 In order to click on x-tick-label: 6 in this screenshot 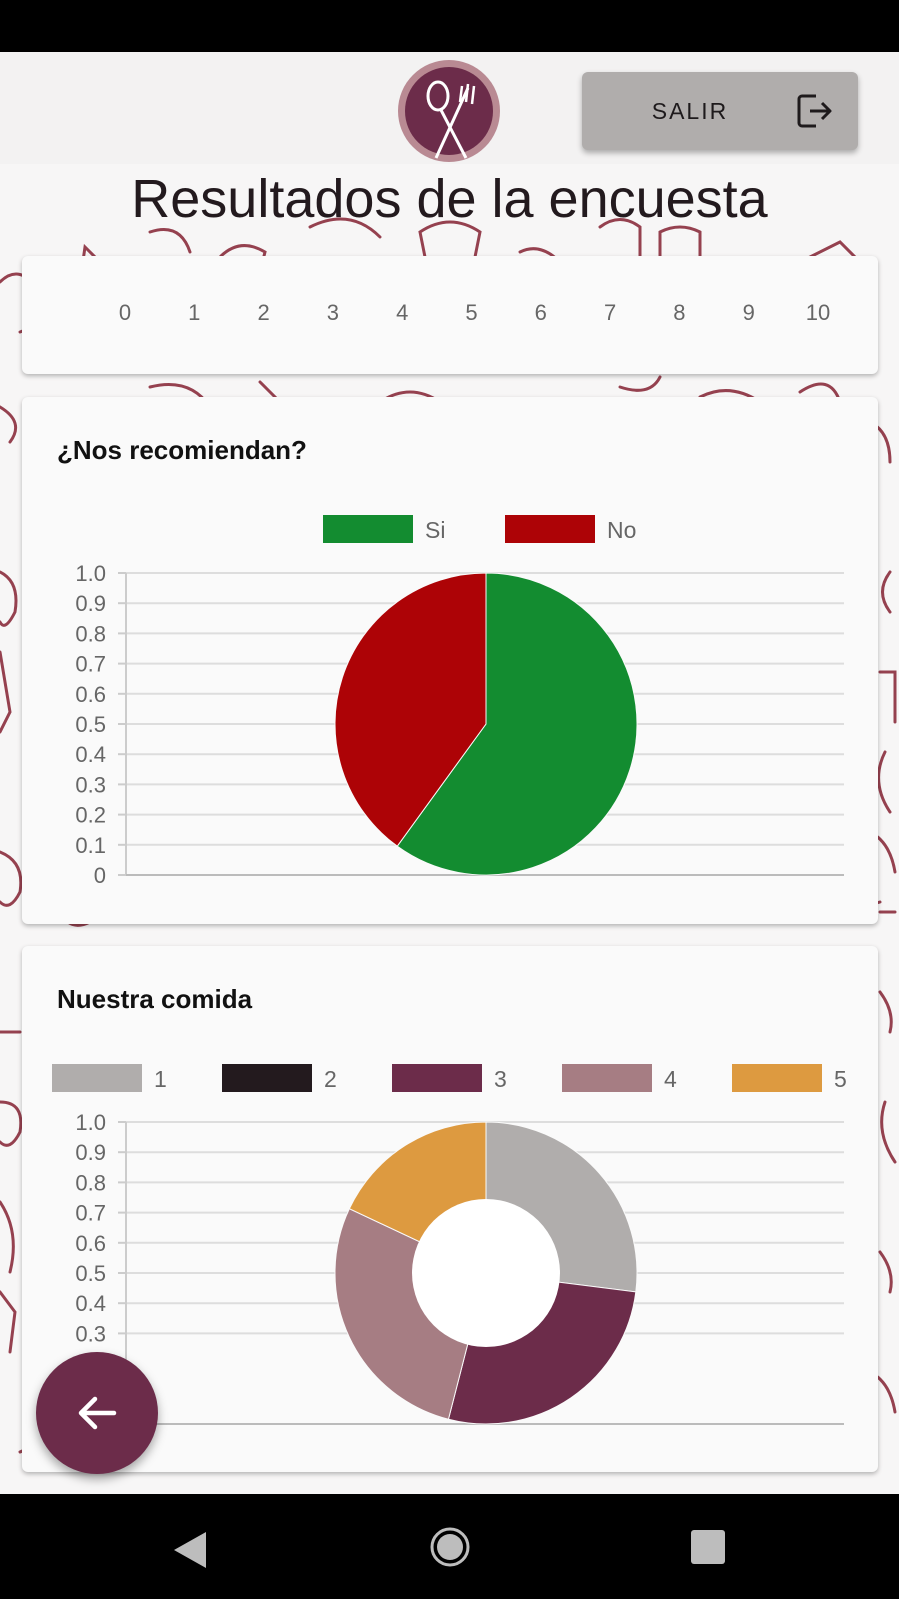, I will do `click(541, 312)`.